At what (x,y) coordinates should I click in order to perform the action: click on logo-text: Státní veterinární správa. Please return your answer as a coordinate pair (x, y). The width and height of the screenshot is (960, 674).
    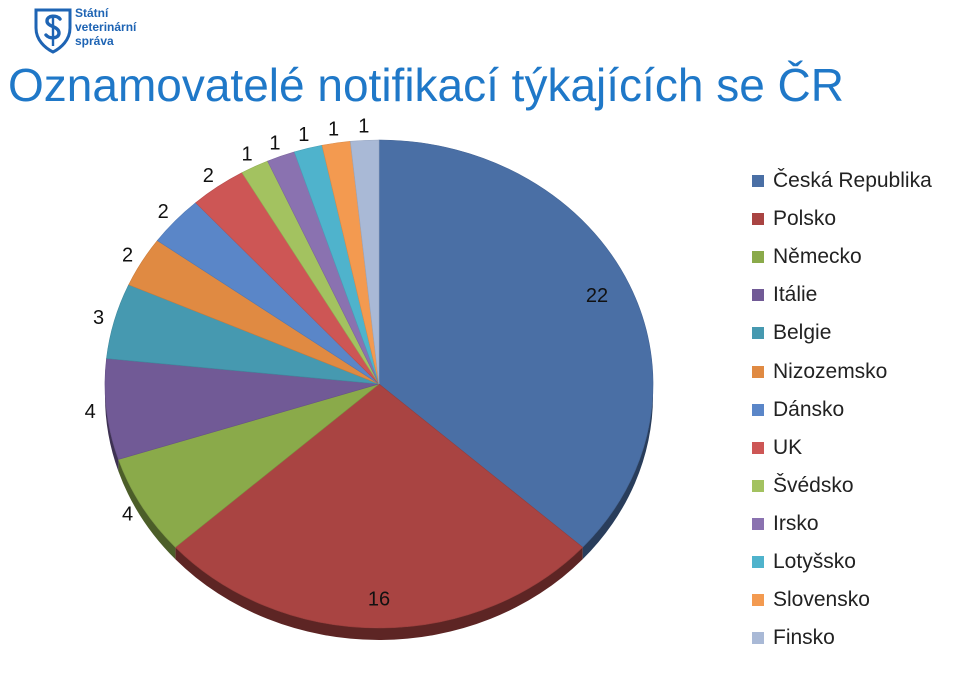
    Looking at the image, I should click on (105, 27).